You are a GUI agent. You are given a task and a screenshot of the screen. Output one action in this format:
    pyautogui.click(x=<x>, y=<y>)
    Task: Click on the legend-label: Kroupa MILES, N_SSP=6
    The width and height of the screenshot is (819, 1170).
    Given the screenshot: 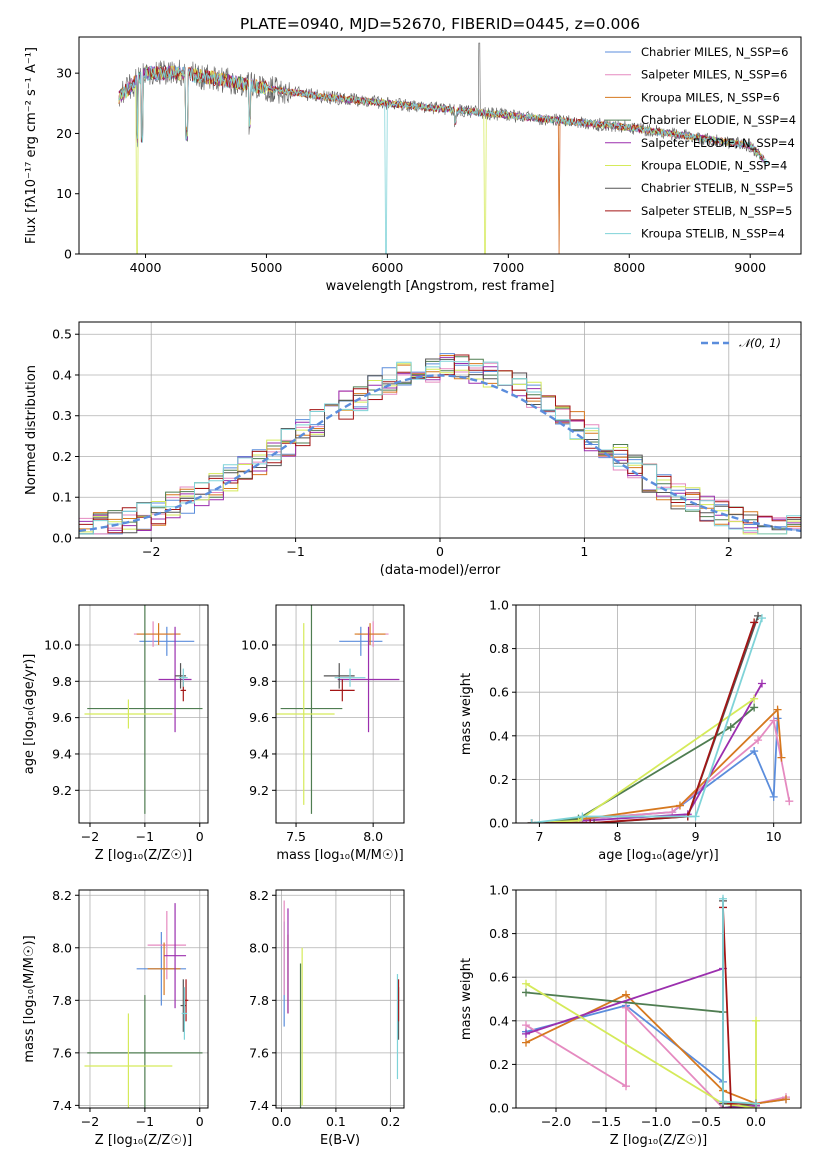 What is the action you would take?
    pyautogui.click(x=710, y=97)
    